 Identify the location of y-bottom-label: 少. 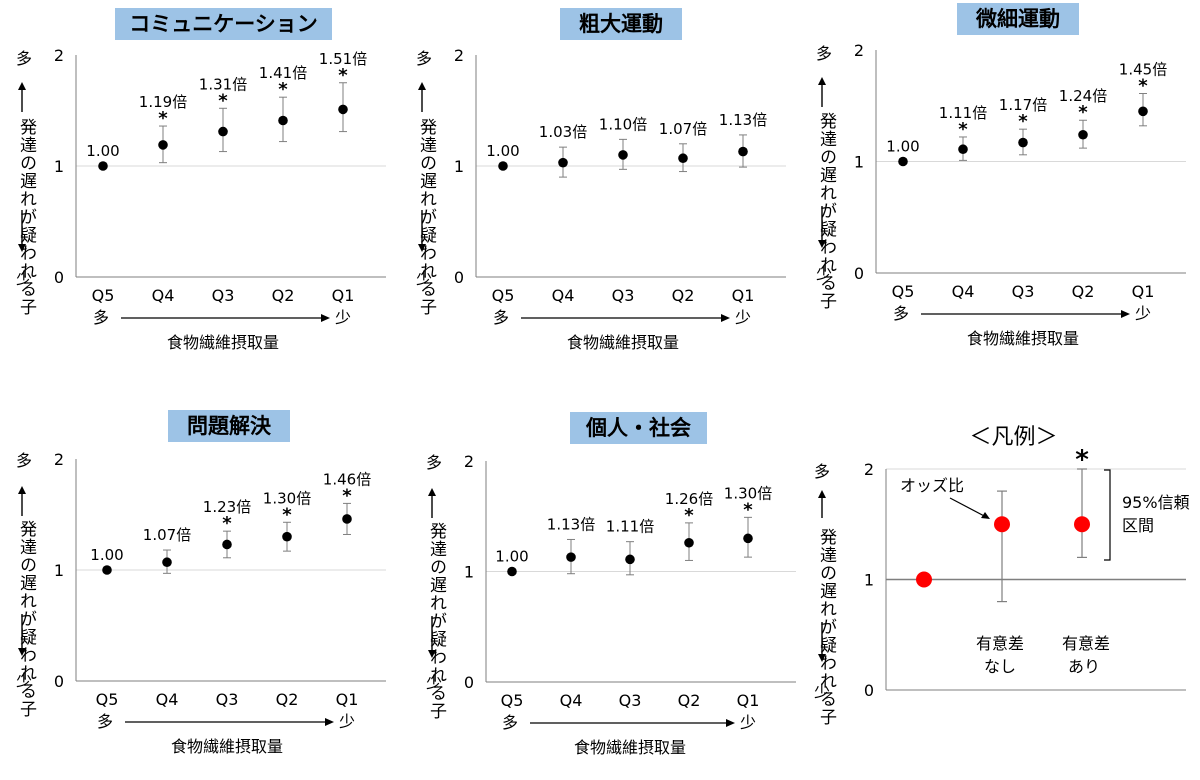
(822, 691).